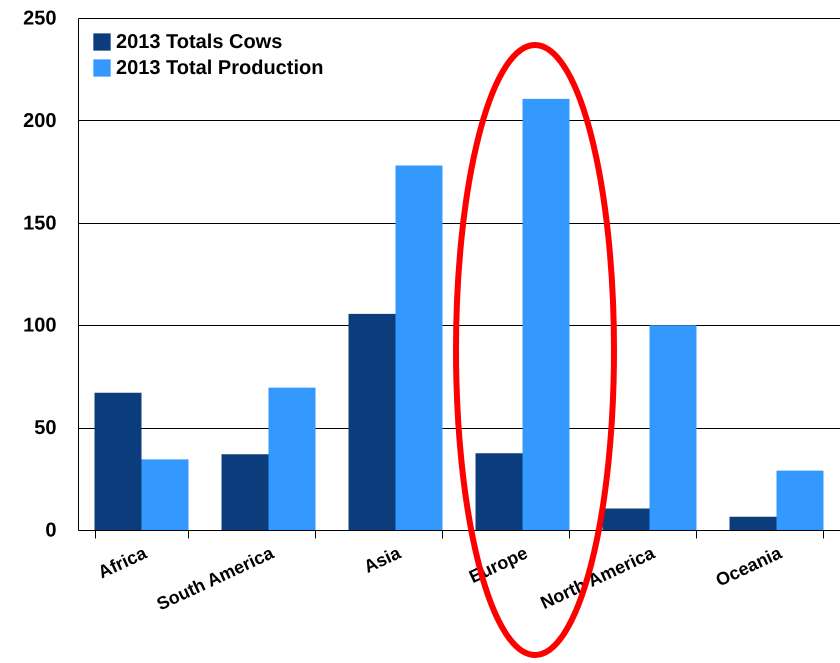 Image resolution: width=840 pixels, height=663 pixels. I want to click on y-tick-label: 50, so click(45, 428).